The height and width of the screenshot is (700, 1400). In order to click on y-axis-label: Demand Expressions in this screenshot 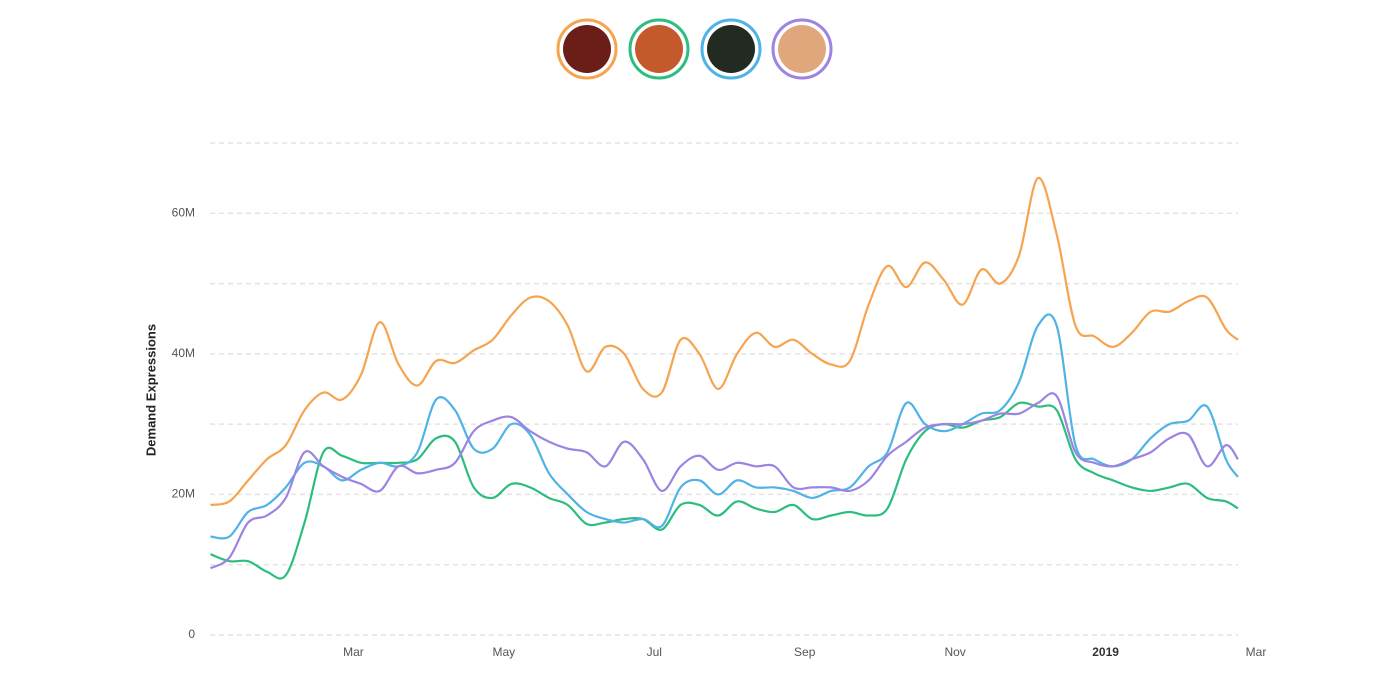, I will do `click(150, 390)`.